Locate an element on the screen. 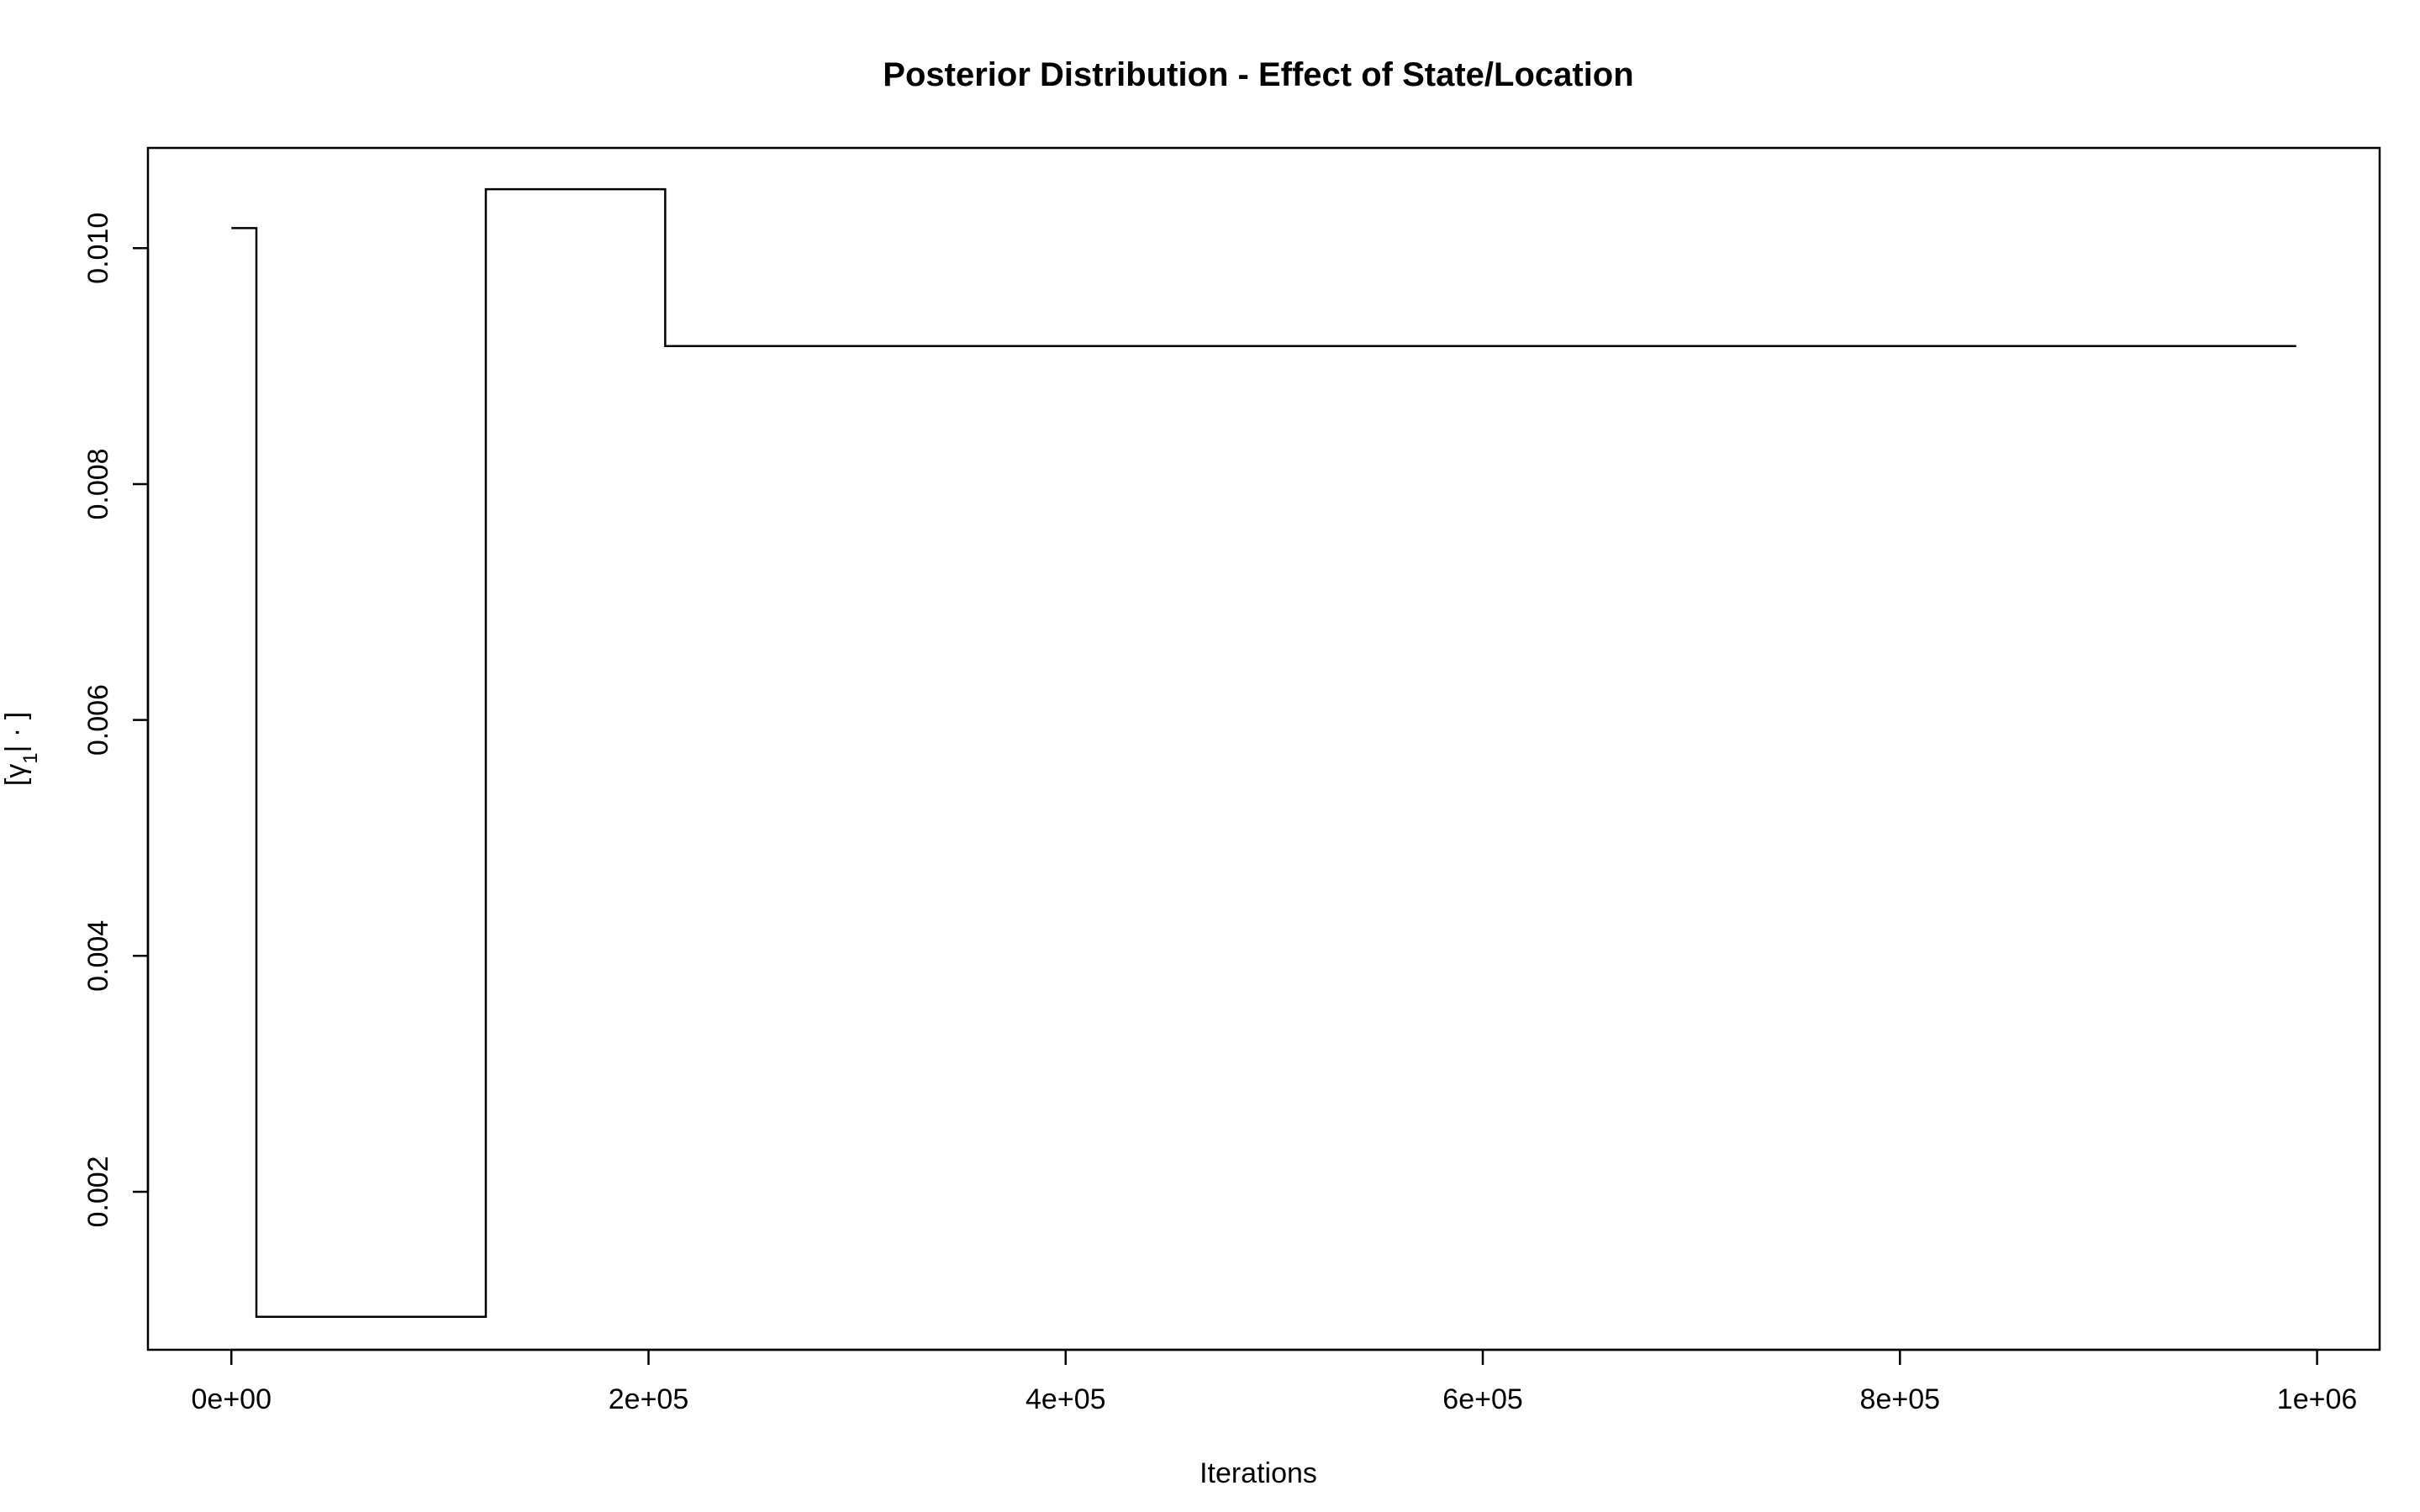 This screenshot has height=1512, width=2420. x-tick-label-5: 1e+06 is located at coordinates (2317, 1399).